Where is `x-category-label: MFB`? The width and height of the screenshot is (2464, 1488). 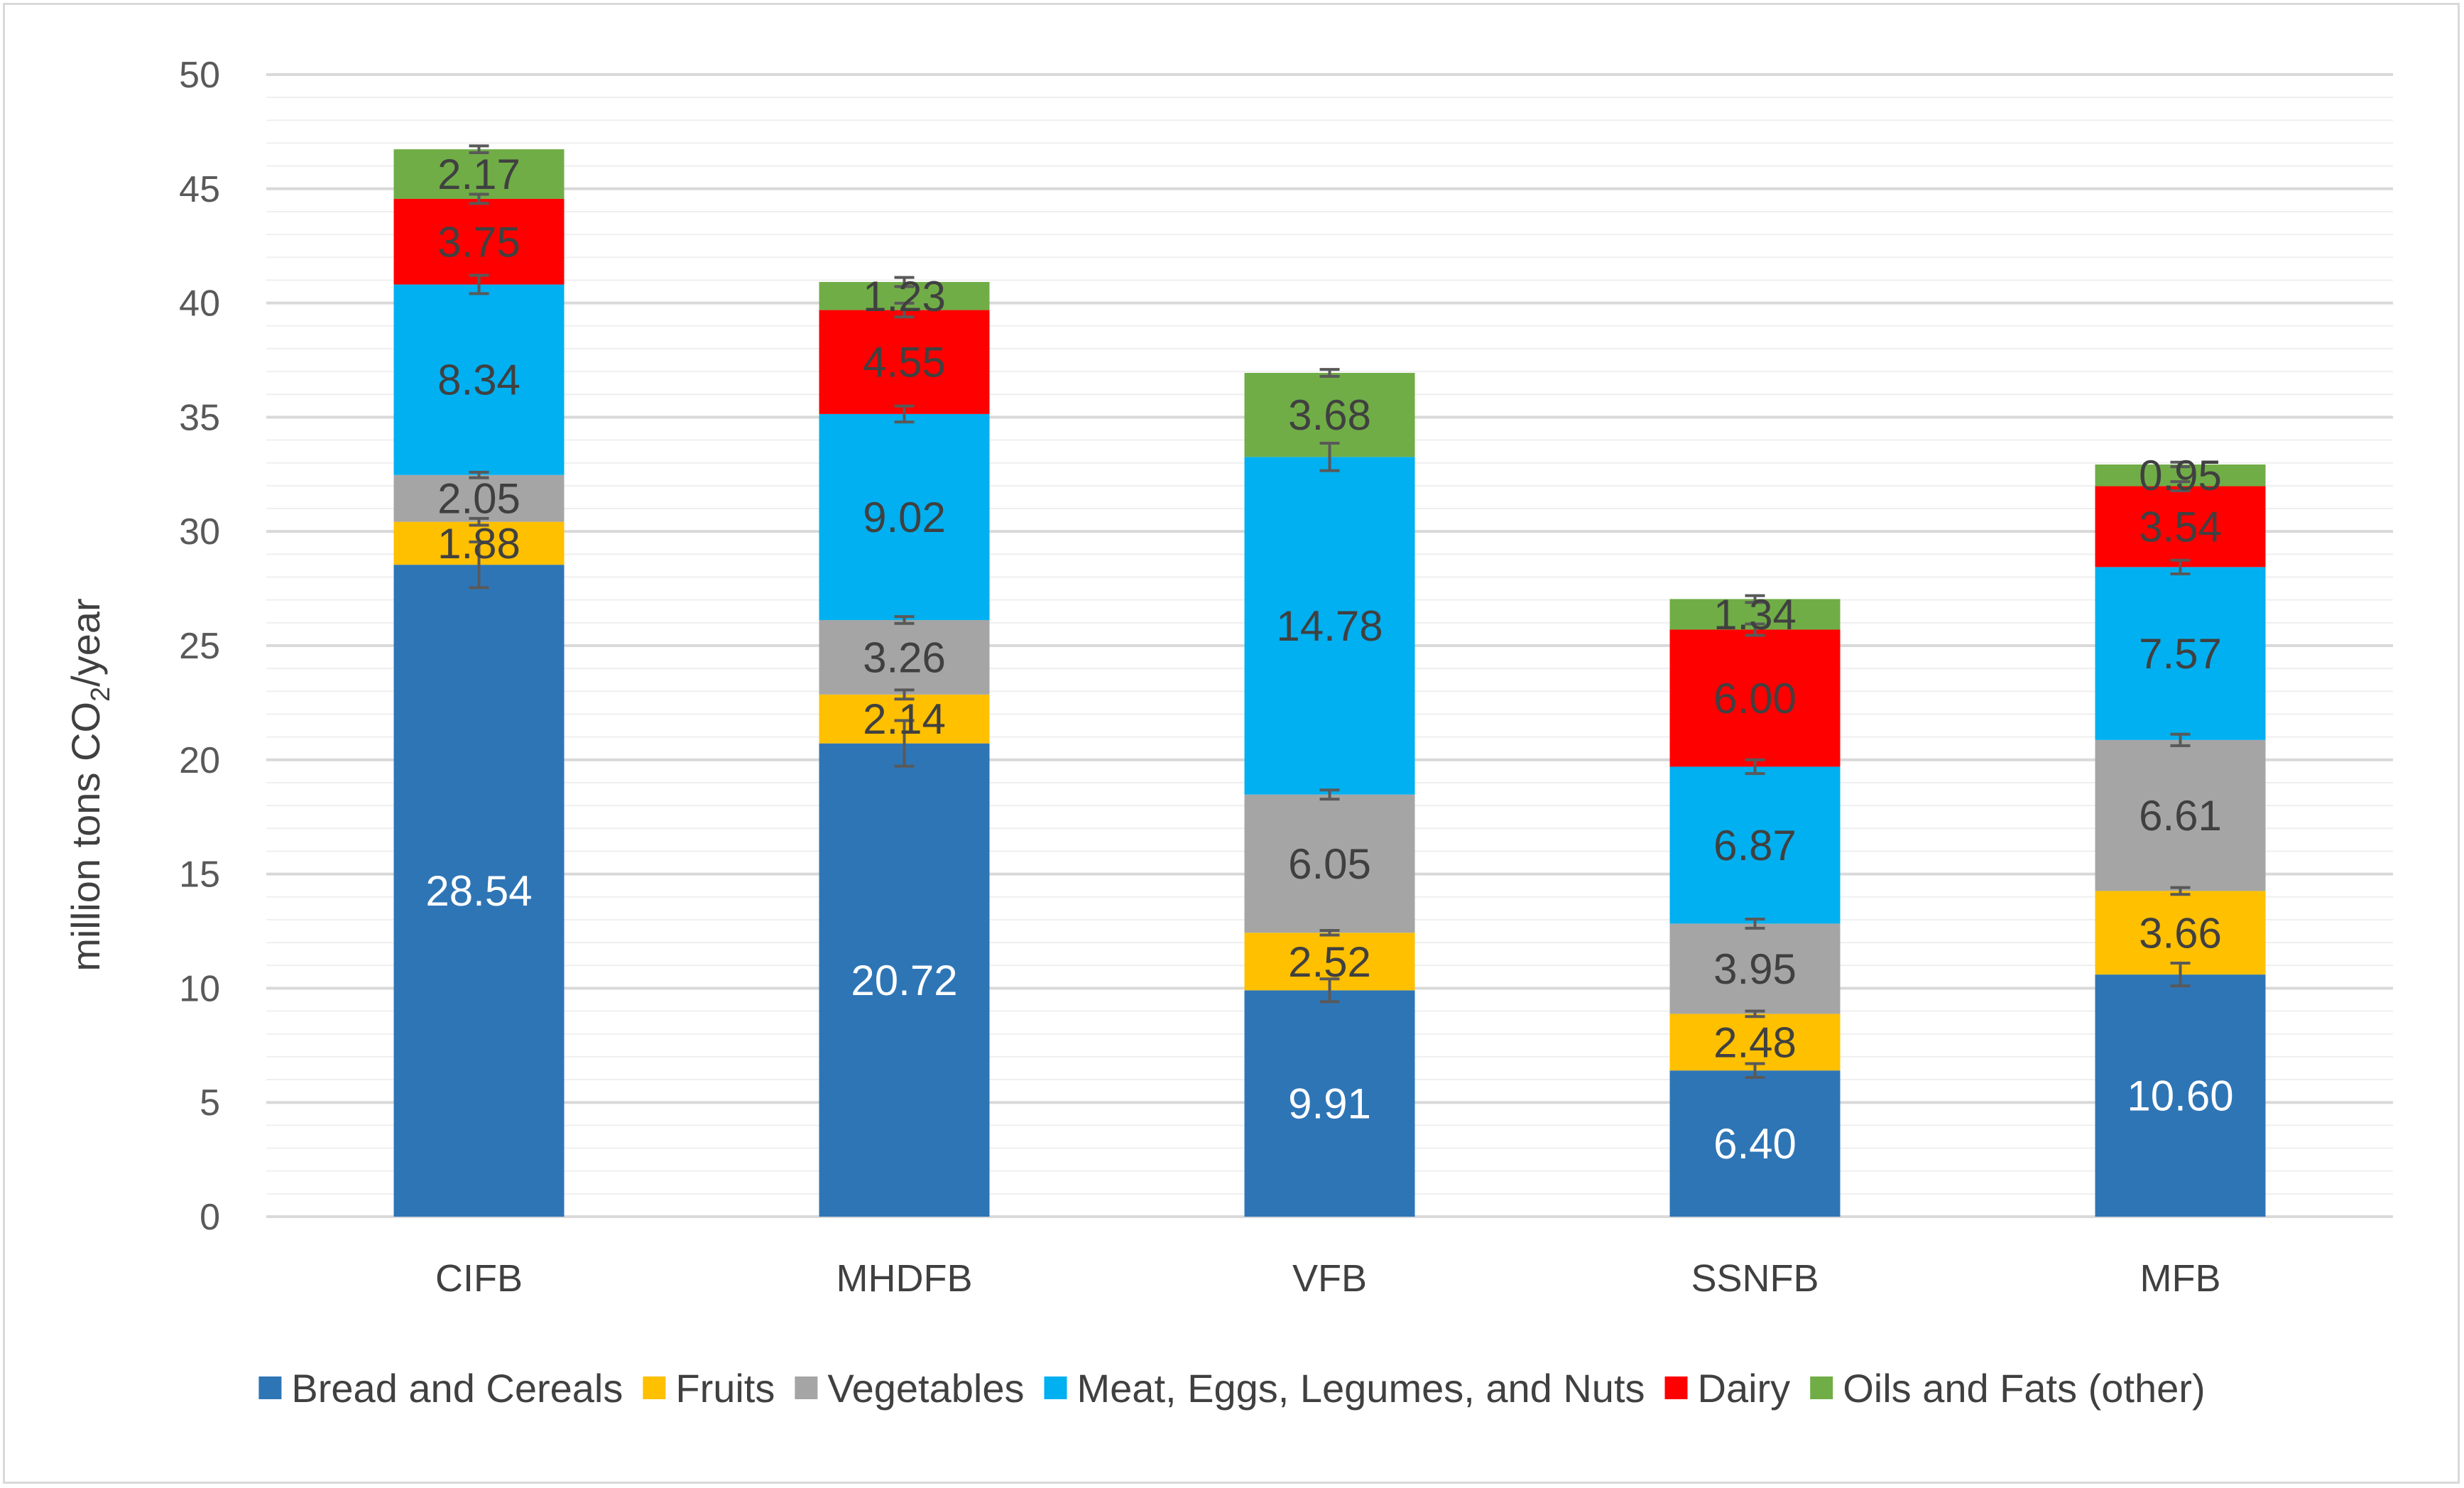
x-category-label: MFB is located at coordinates (2180, 1278).